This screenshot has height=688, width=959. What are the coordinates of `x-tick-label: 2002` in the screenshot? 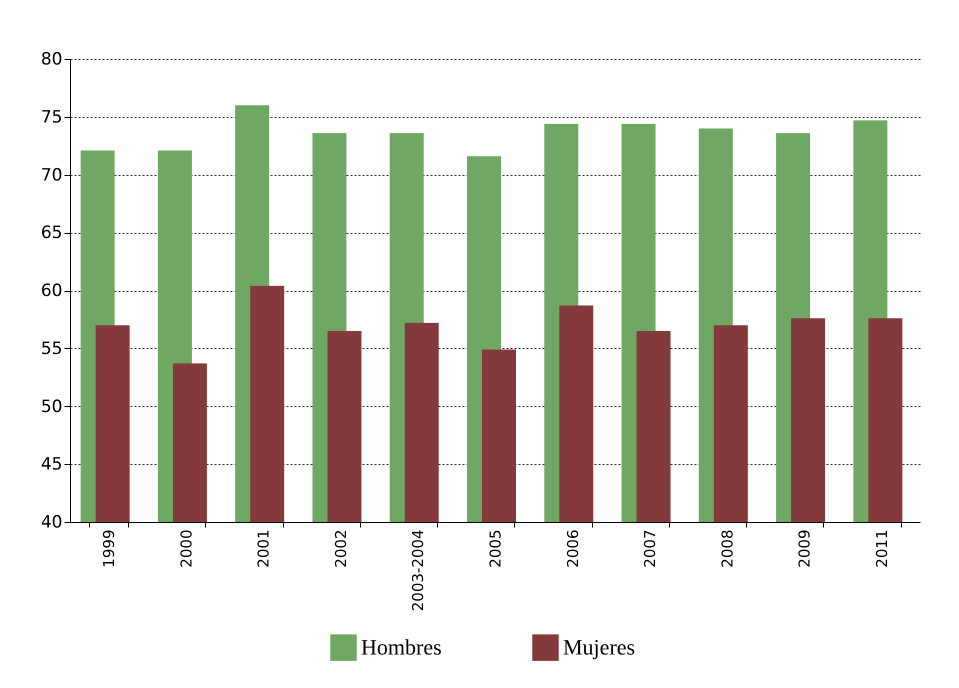 It's located at (341, 549).